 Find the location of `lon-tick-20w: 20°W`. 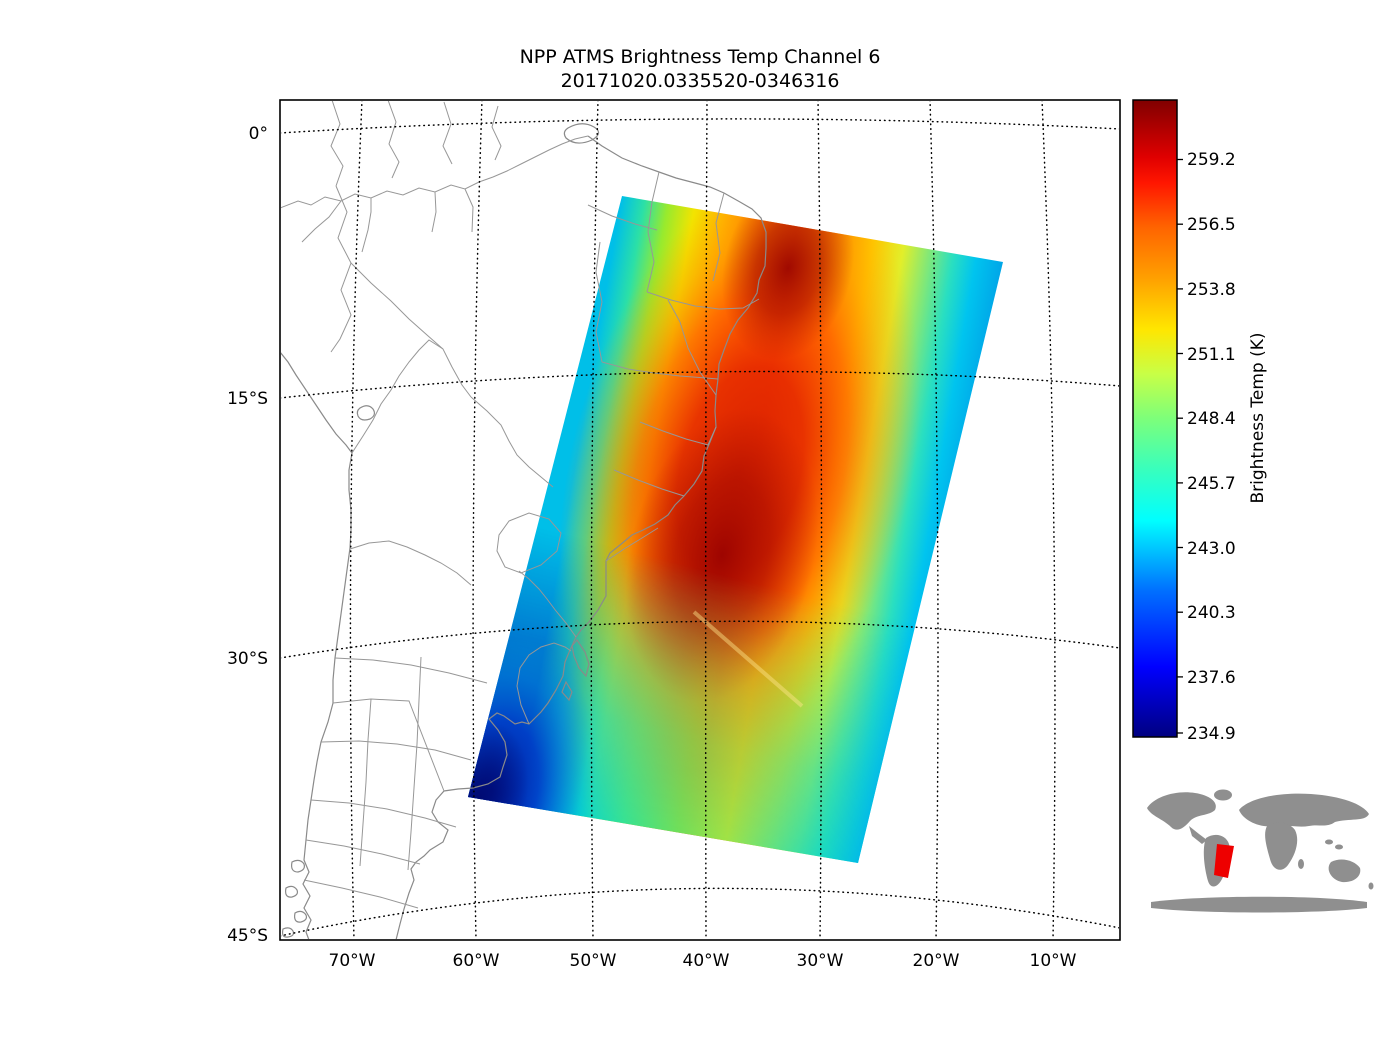

lon-tick-20w: 20°W is located at coordinates (936, 961).